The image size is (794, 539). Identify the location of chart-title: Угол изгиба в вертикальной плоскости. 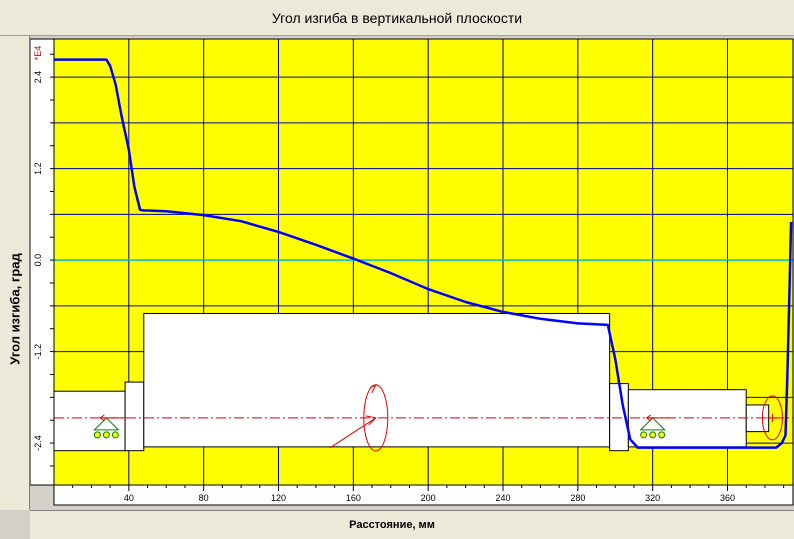
(397, 17).